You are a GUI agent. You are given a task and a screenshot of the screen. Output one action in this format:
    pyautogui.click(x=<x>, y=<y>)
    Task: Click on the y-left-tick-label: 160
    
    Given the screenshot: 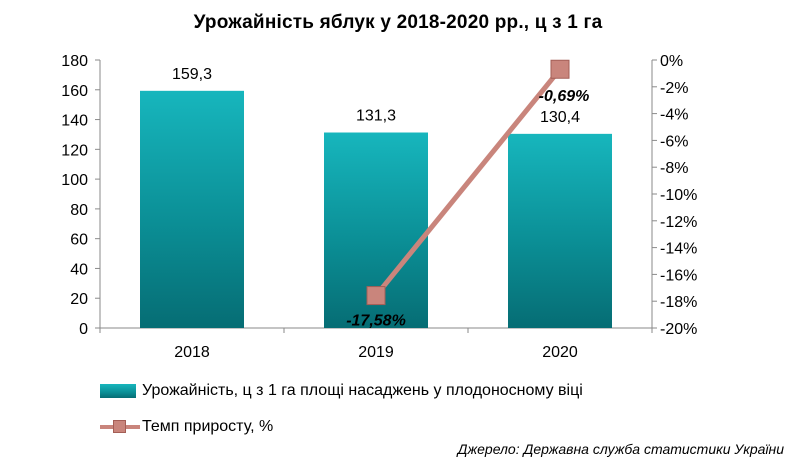 What is the action you would take?
    pyautogui.click(x=74, y=91)
    